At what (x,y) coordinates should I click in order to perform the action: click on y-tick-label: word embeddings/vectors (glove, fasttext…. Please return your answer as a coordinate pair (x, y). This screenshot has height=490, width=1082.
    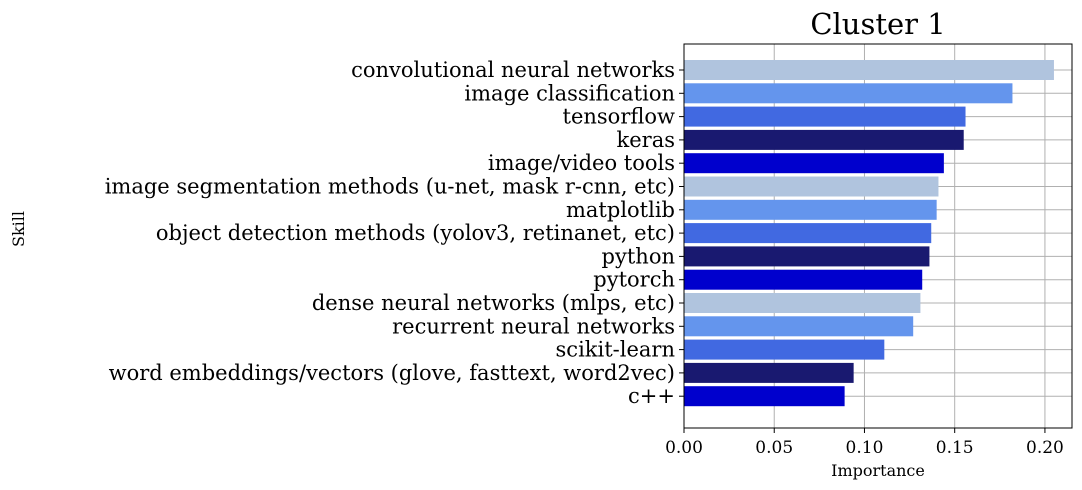
    Looking at the image, I should click on (392, 373).